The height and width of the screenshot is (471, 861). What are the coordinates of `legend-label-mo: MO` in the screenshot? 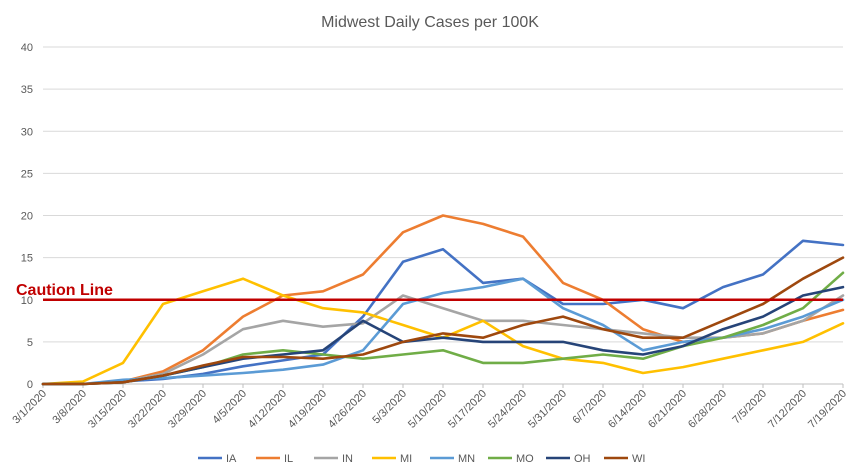 It's located at (525, 459).